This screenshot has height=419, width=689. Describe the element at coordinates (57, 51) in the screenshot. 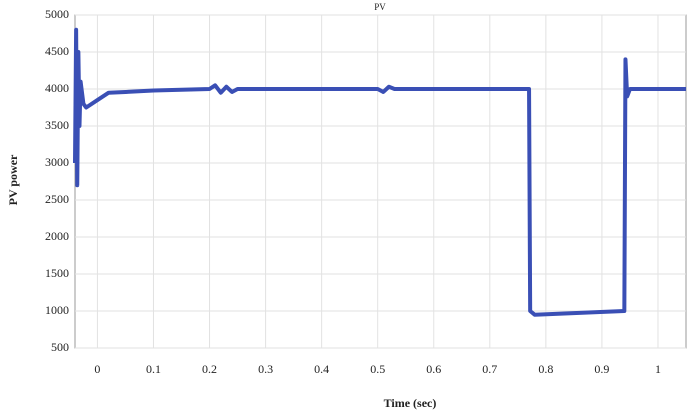

I see `y-tick-label: 4500` at that location.